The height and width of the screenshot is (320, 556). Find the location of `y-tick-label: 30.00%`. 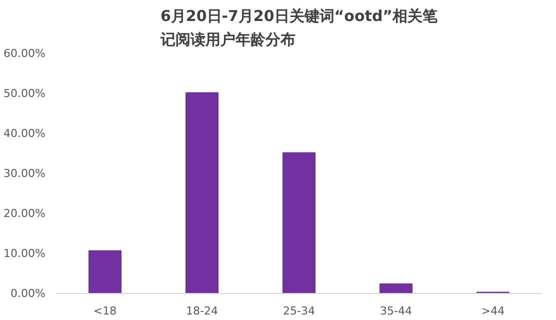

y-tick-label: 30.00% is located at coordinates (25, 173).